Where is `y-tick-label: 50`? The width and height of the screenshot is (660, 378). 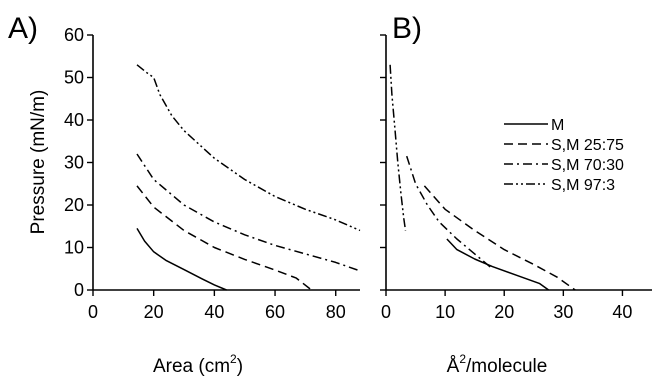 y-tick-label: 50 is located at coordinates (74, 78).